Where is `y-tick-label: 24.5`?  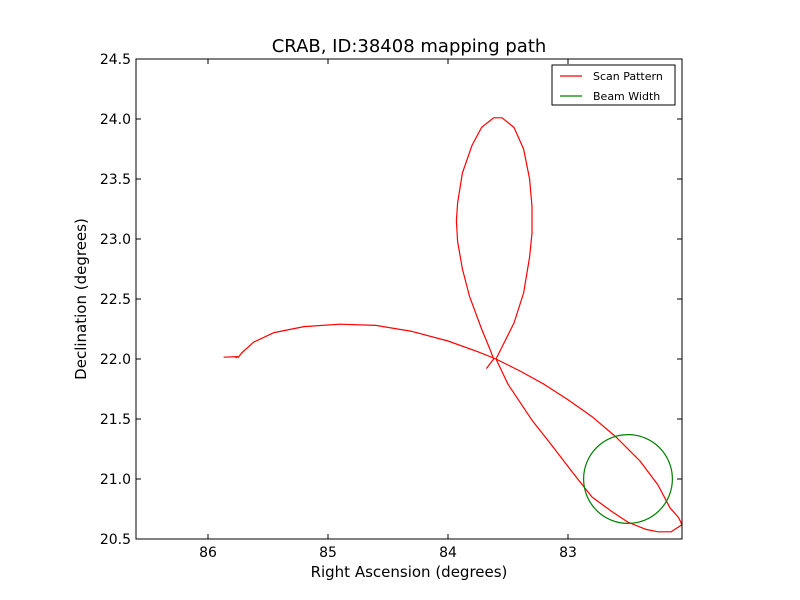 y-tick-label: 24.5 is located at coordinates (115, 60).